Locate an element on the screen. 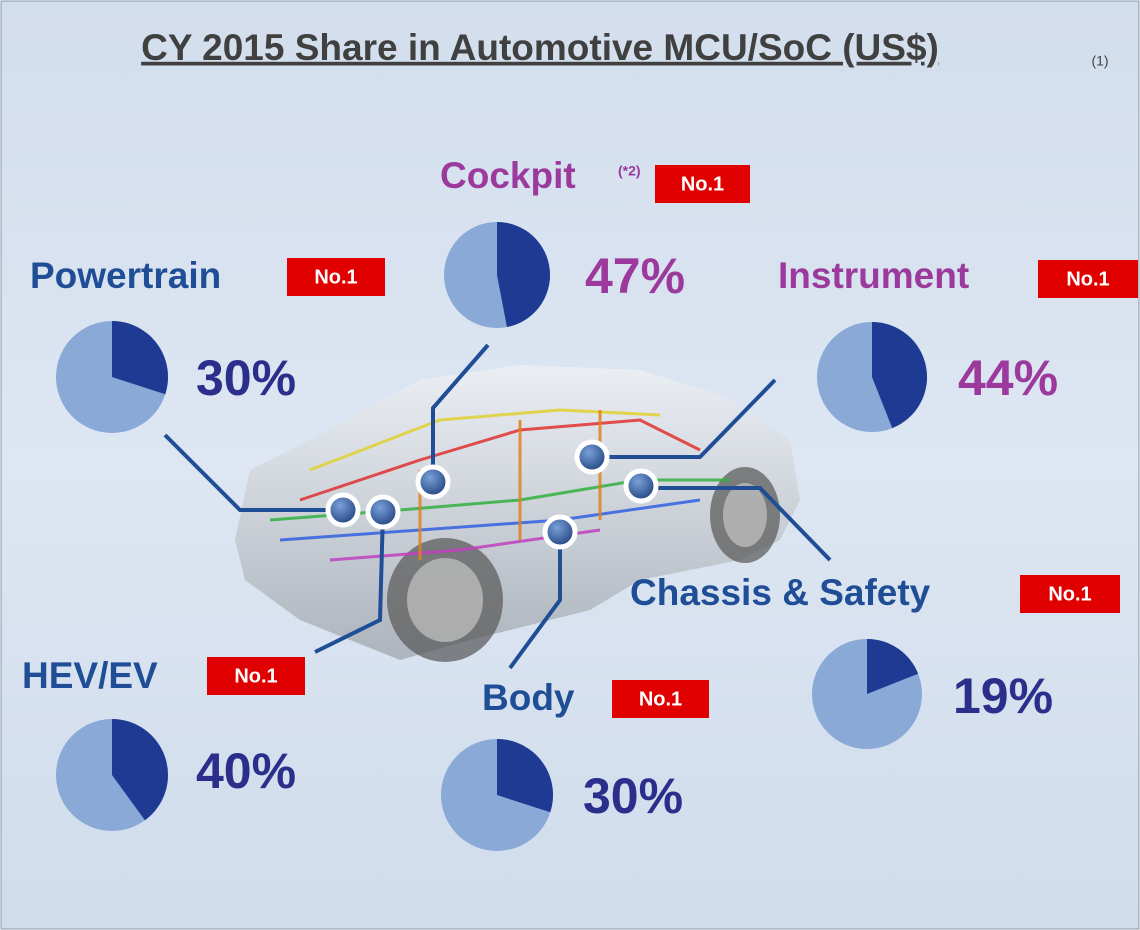 Image resolution: width=1140 pixels, height=930 pixels. pie-chart: HEV/EV No.1 40% is located at coordinates (163, 743).